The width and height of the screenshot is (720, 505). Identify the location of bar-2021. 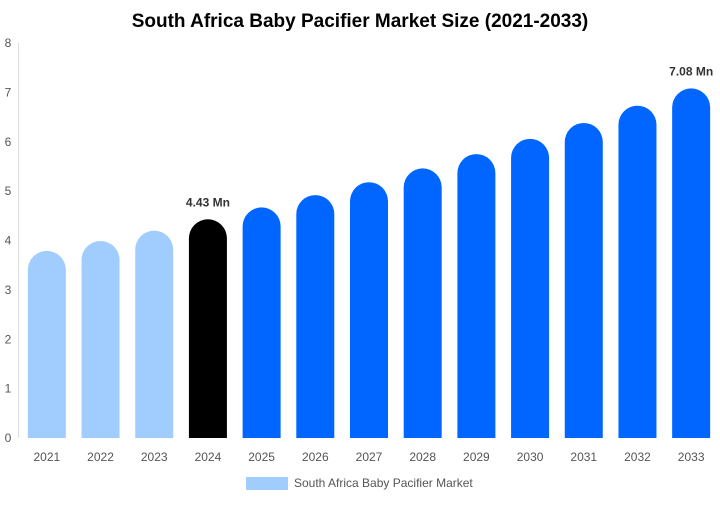
(46, 344).